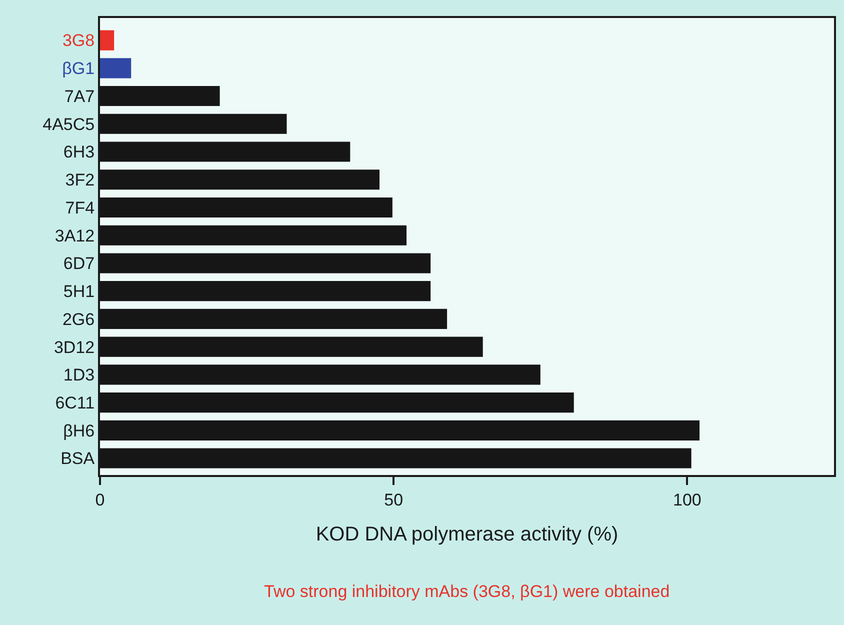  I want to click on y-tick-label: 7A7, so click(79, 96).